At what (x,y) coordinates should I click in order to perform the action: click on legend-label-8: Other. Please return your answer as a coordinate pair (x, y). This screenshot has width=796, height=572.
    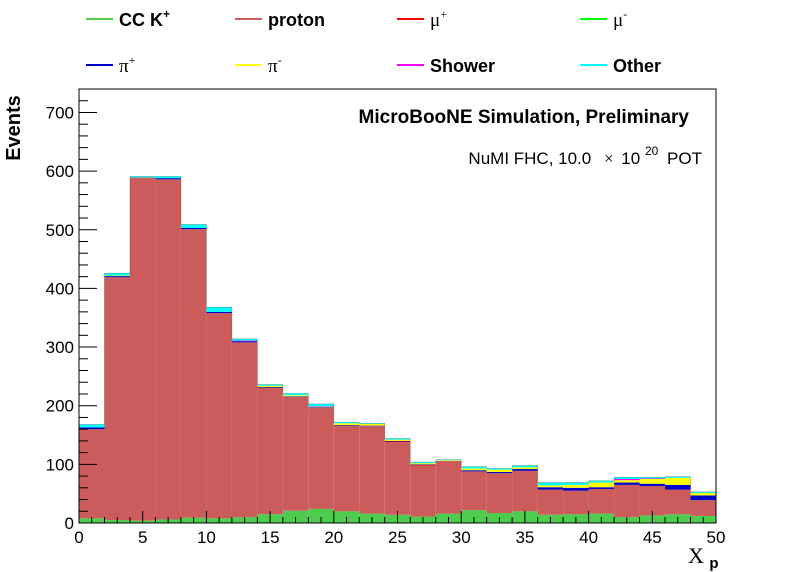
    Looking at the image, I should click on (637, 66).